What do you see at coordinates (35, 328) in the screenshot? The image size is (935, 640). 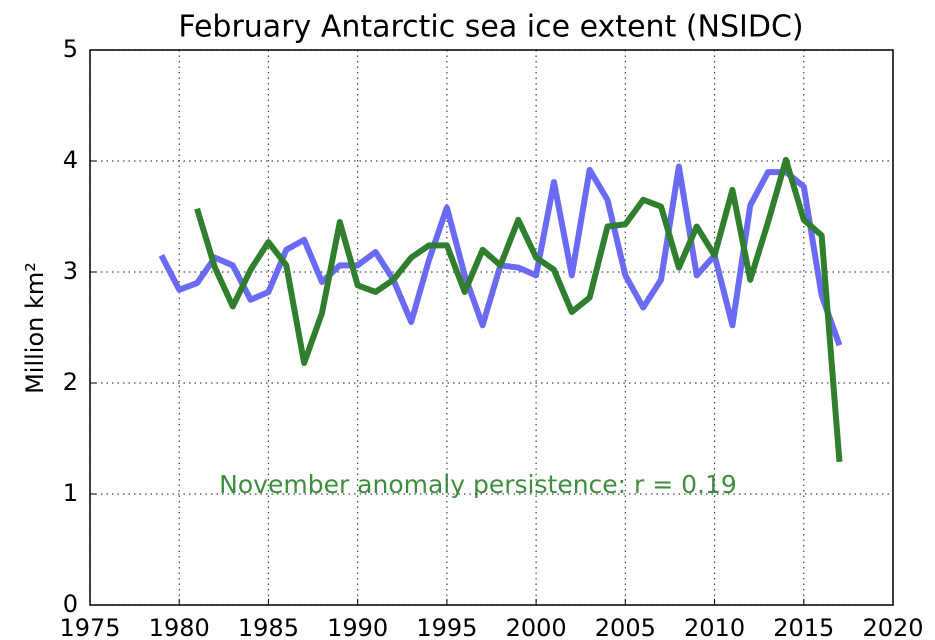 I see `y-axis-label: Million km²` at bounding box center [35, 328].